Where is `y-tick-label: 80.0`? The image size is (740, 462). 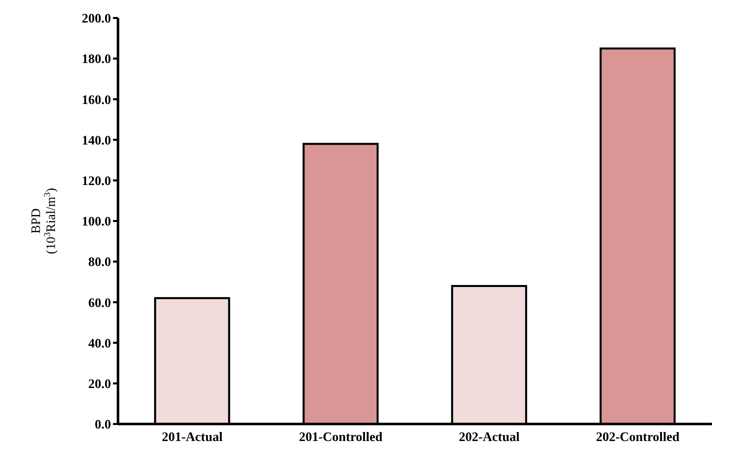 y-tick-label: 80.0 is located at coordinates (99, 262).